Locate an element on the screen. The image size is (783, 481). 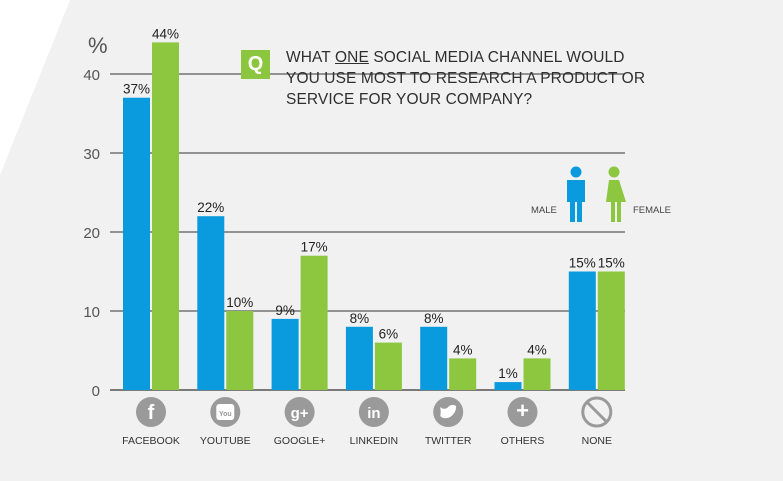
twitter-icon is located at coordinates (448, 412).